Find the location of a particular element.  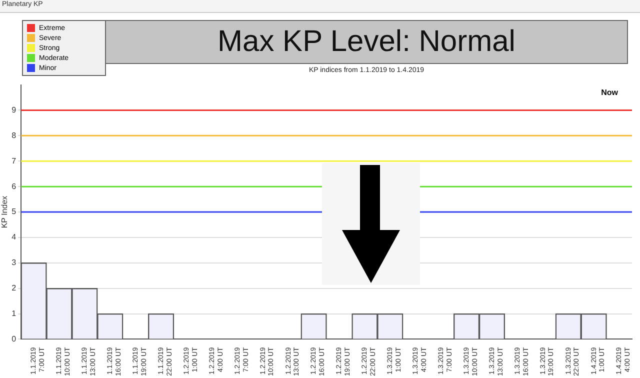

y-tick-label: 8 is located at coordinates (14, 135).